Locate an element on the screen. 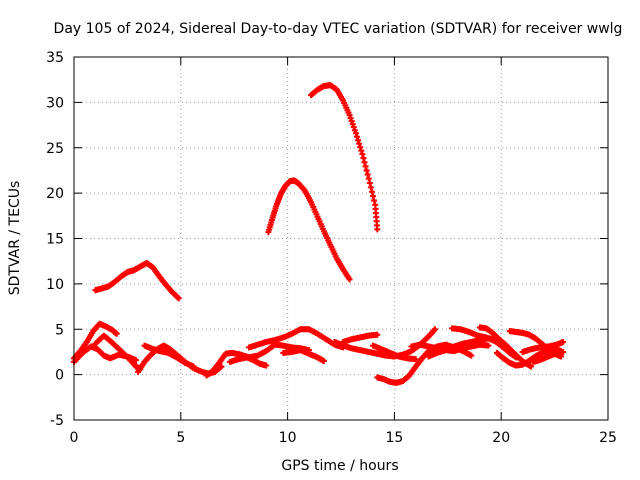 The width and height of the screenshot is (640, 480). series-arc-t is located at coordinates (505, 347).